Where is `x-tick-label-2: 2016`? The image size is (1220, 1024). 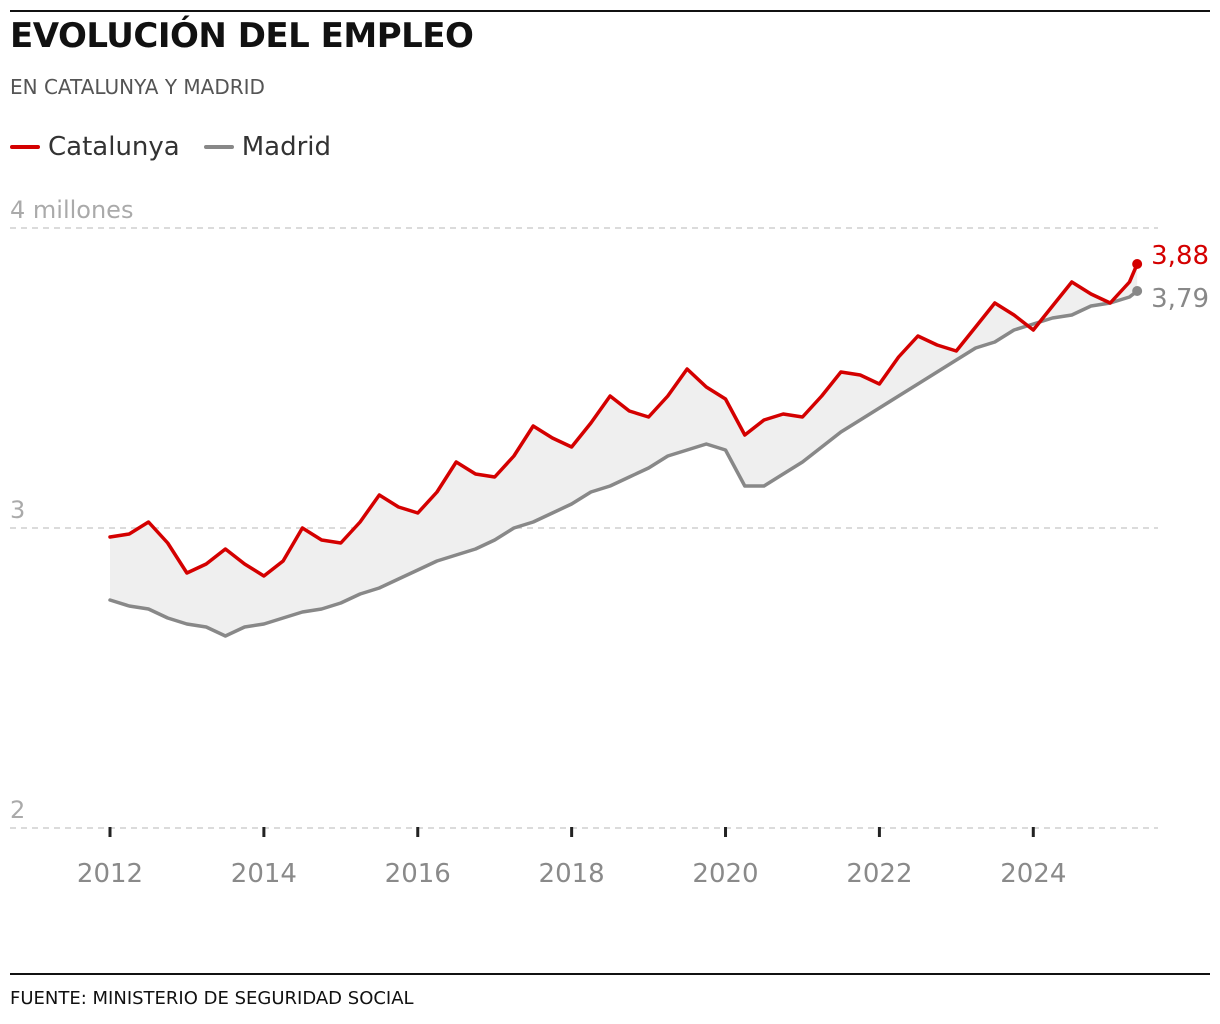 x-tick-label-2: 2016 is located at coordinates (418, 874).